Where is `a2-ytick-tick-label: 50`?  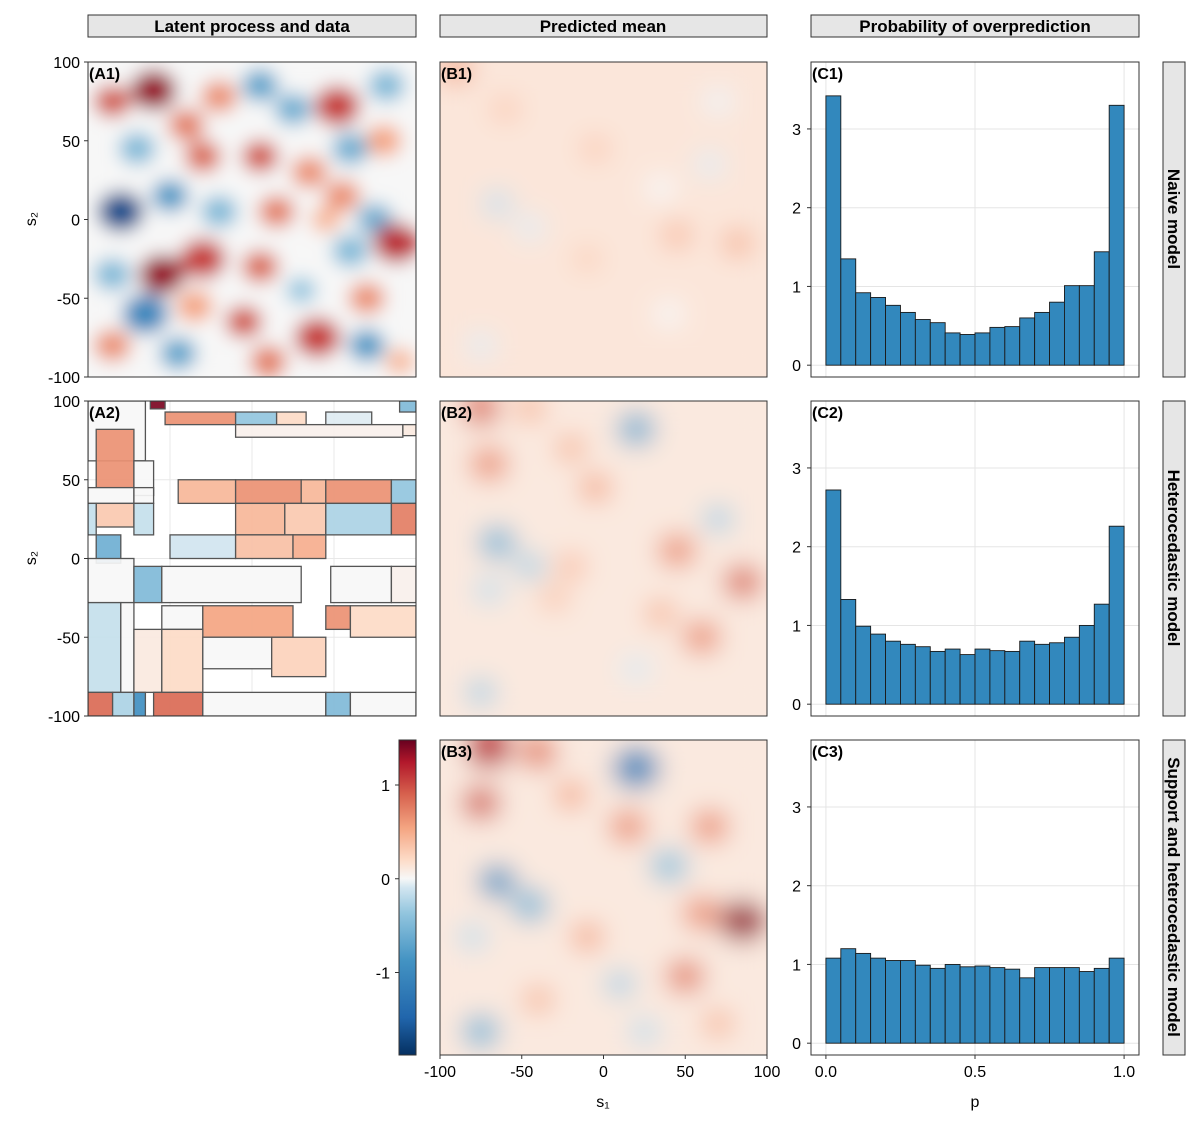
a2-ytick-tick-label: 50 is located at coordinates (71, 481).